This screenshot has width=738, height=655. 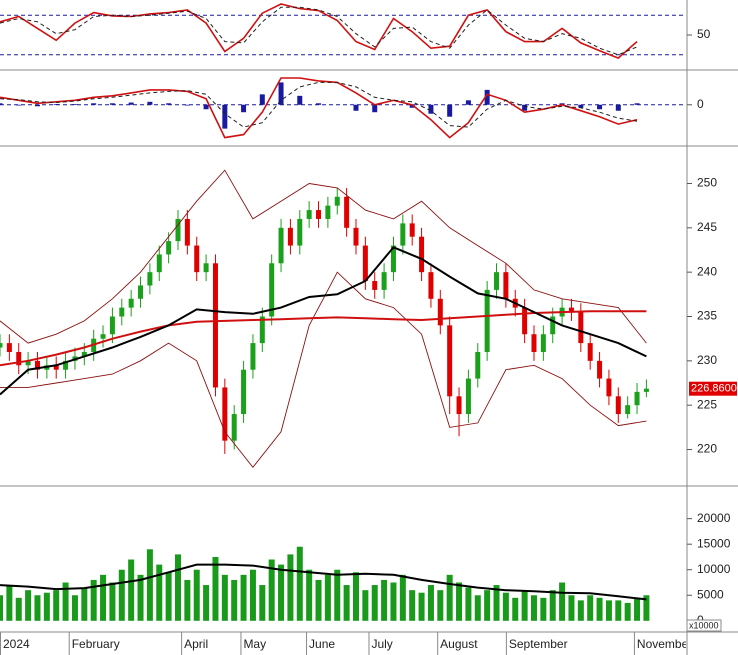 What do you see at coordinates (707, 183) in the screenshot?
I see `y-tick-label: 250` at bounding box center [707, 183].